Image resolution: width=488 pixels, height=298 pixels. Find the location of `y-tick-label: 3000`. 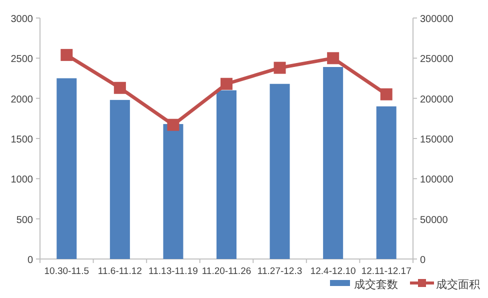

y-tick-label: 3000 is located at coordinates (22, 19).